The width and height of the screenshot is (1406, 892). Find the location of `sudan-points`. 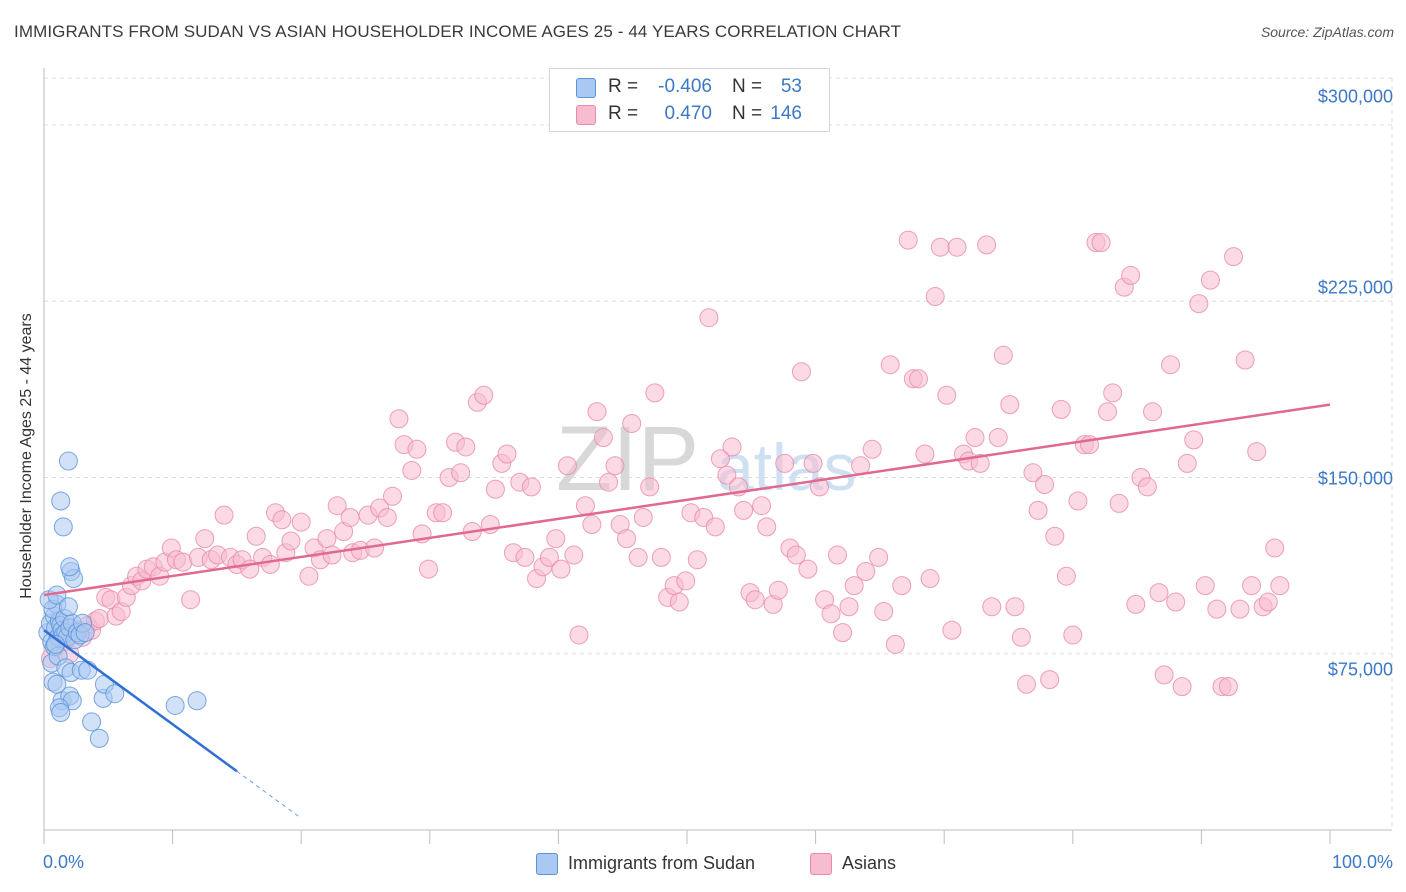

sudan-points is located at coordinates (122, 599).